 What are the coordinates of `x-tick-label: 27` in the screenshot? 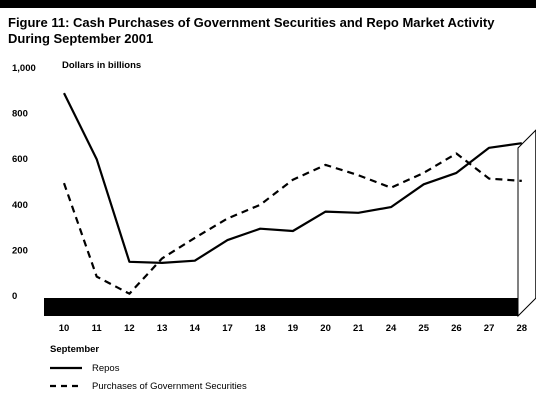 It's located at (489, 328).